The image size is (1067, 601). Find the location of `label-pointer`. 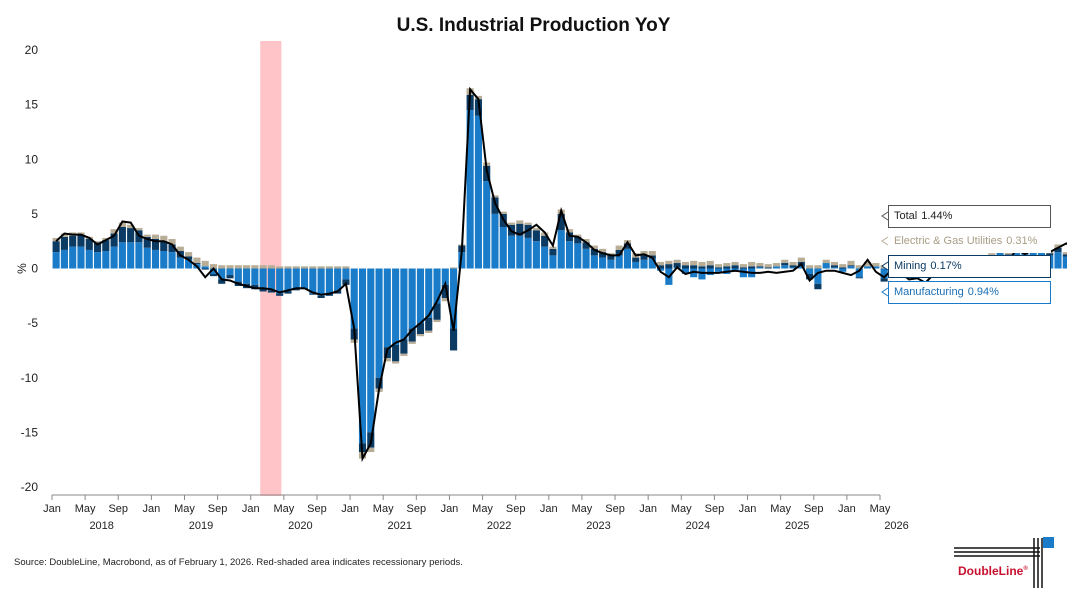

label-pointer is located at coordinates (885, 216).